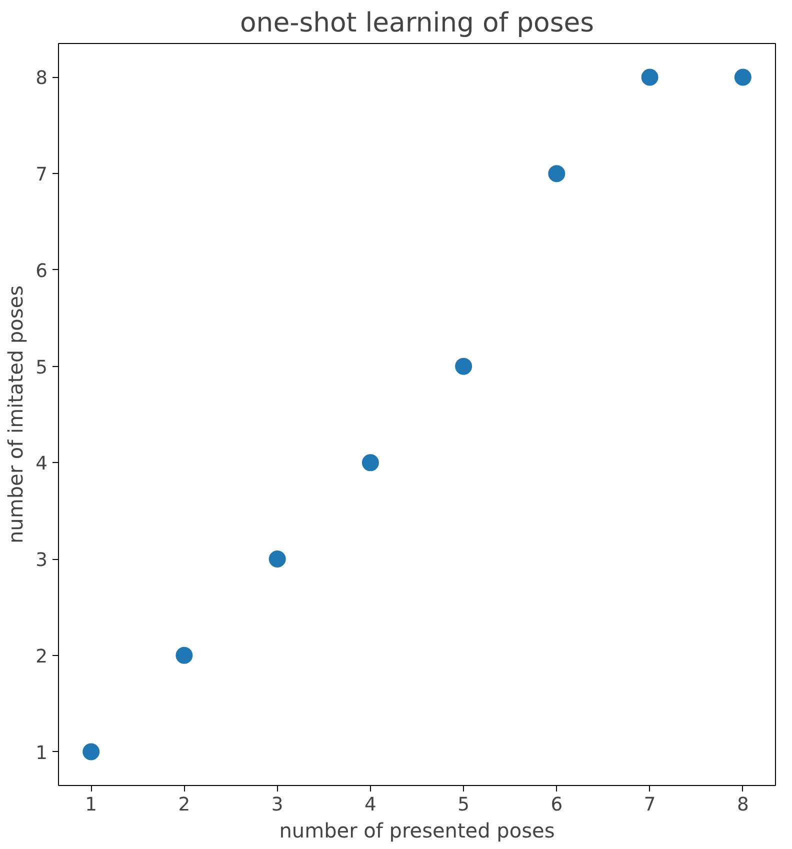 The height and width of the screenshot is (849, 792). I want to click on y-tick-label: 1, so click(42, 753).